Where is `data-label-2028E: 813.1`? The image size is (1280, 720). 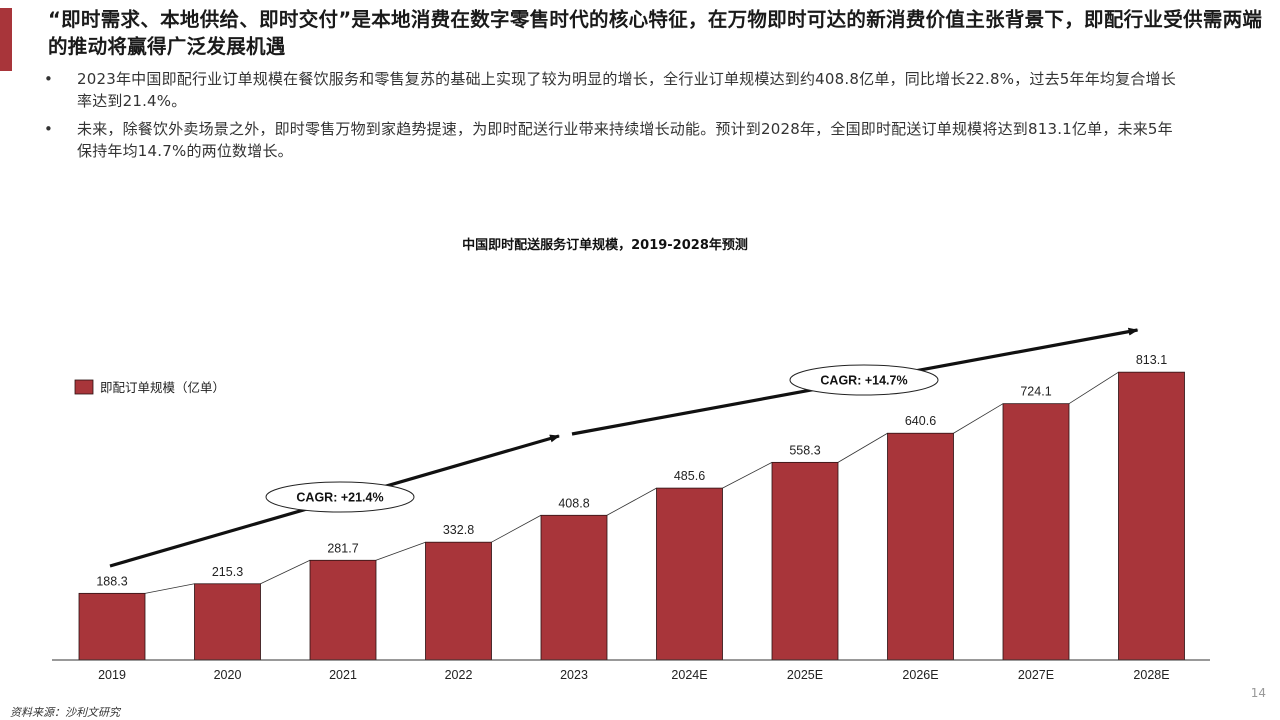
data-label-2028E: 813.1 is located at coordinates (1151, 360).